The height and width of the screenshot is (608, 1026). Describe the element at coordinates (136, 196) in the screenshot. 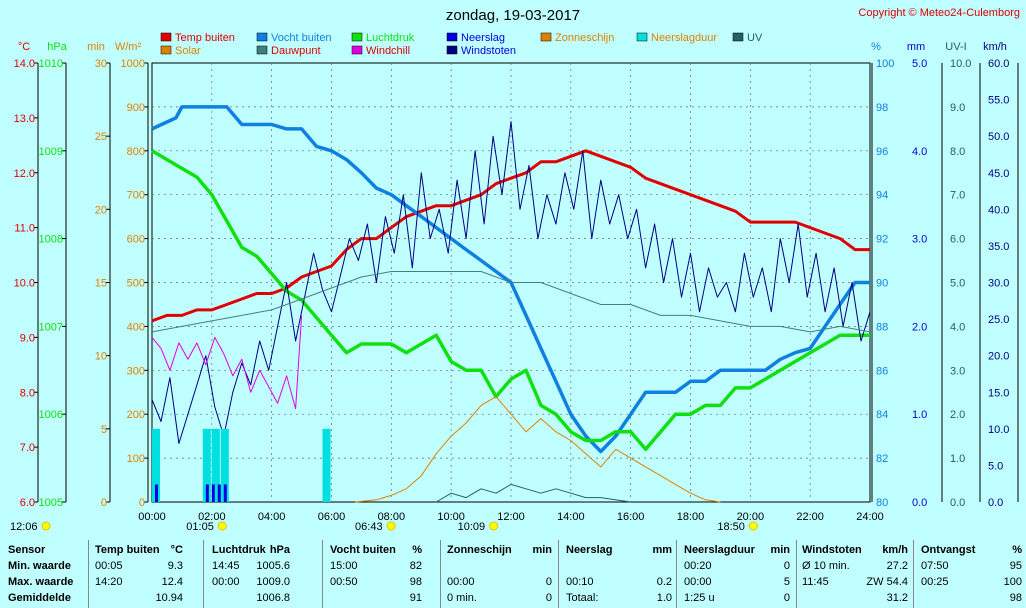

I see `tick-label: 700` at that location.